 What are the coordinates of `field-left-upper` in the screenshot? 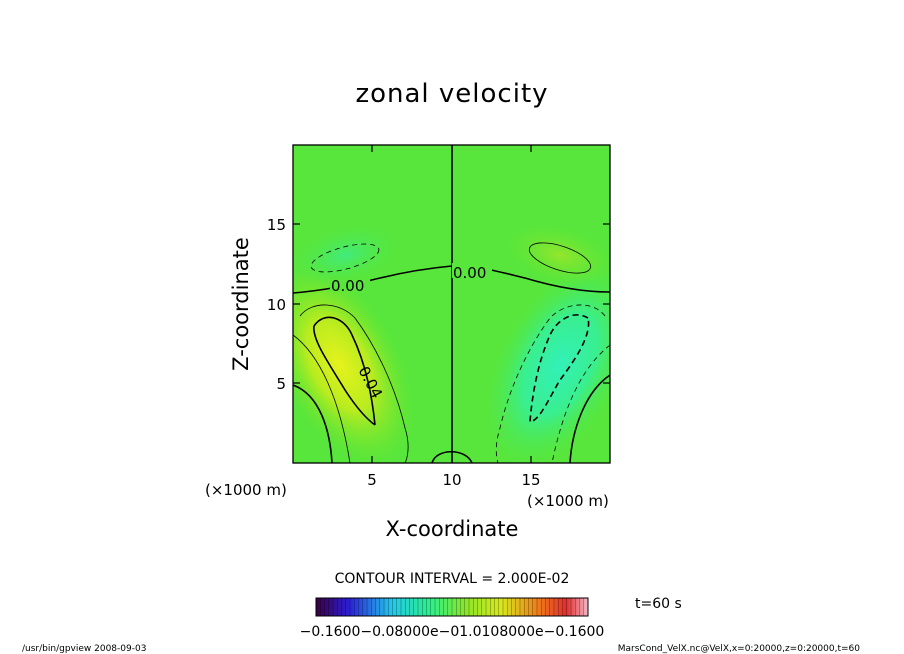 It's located at (346, 255).